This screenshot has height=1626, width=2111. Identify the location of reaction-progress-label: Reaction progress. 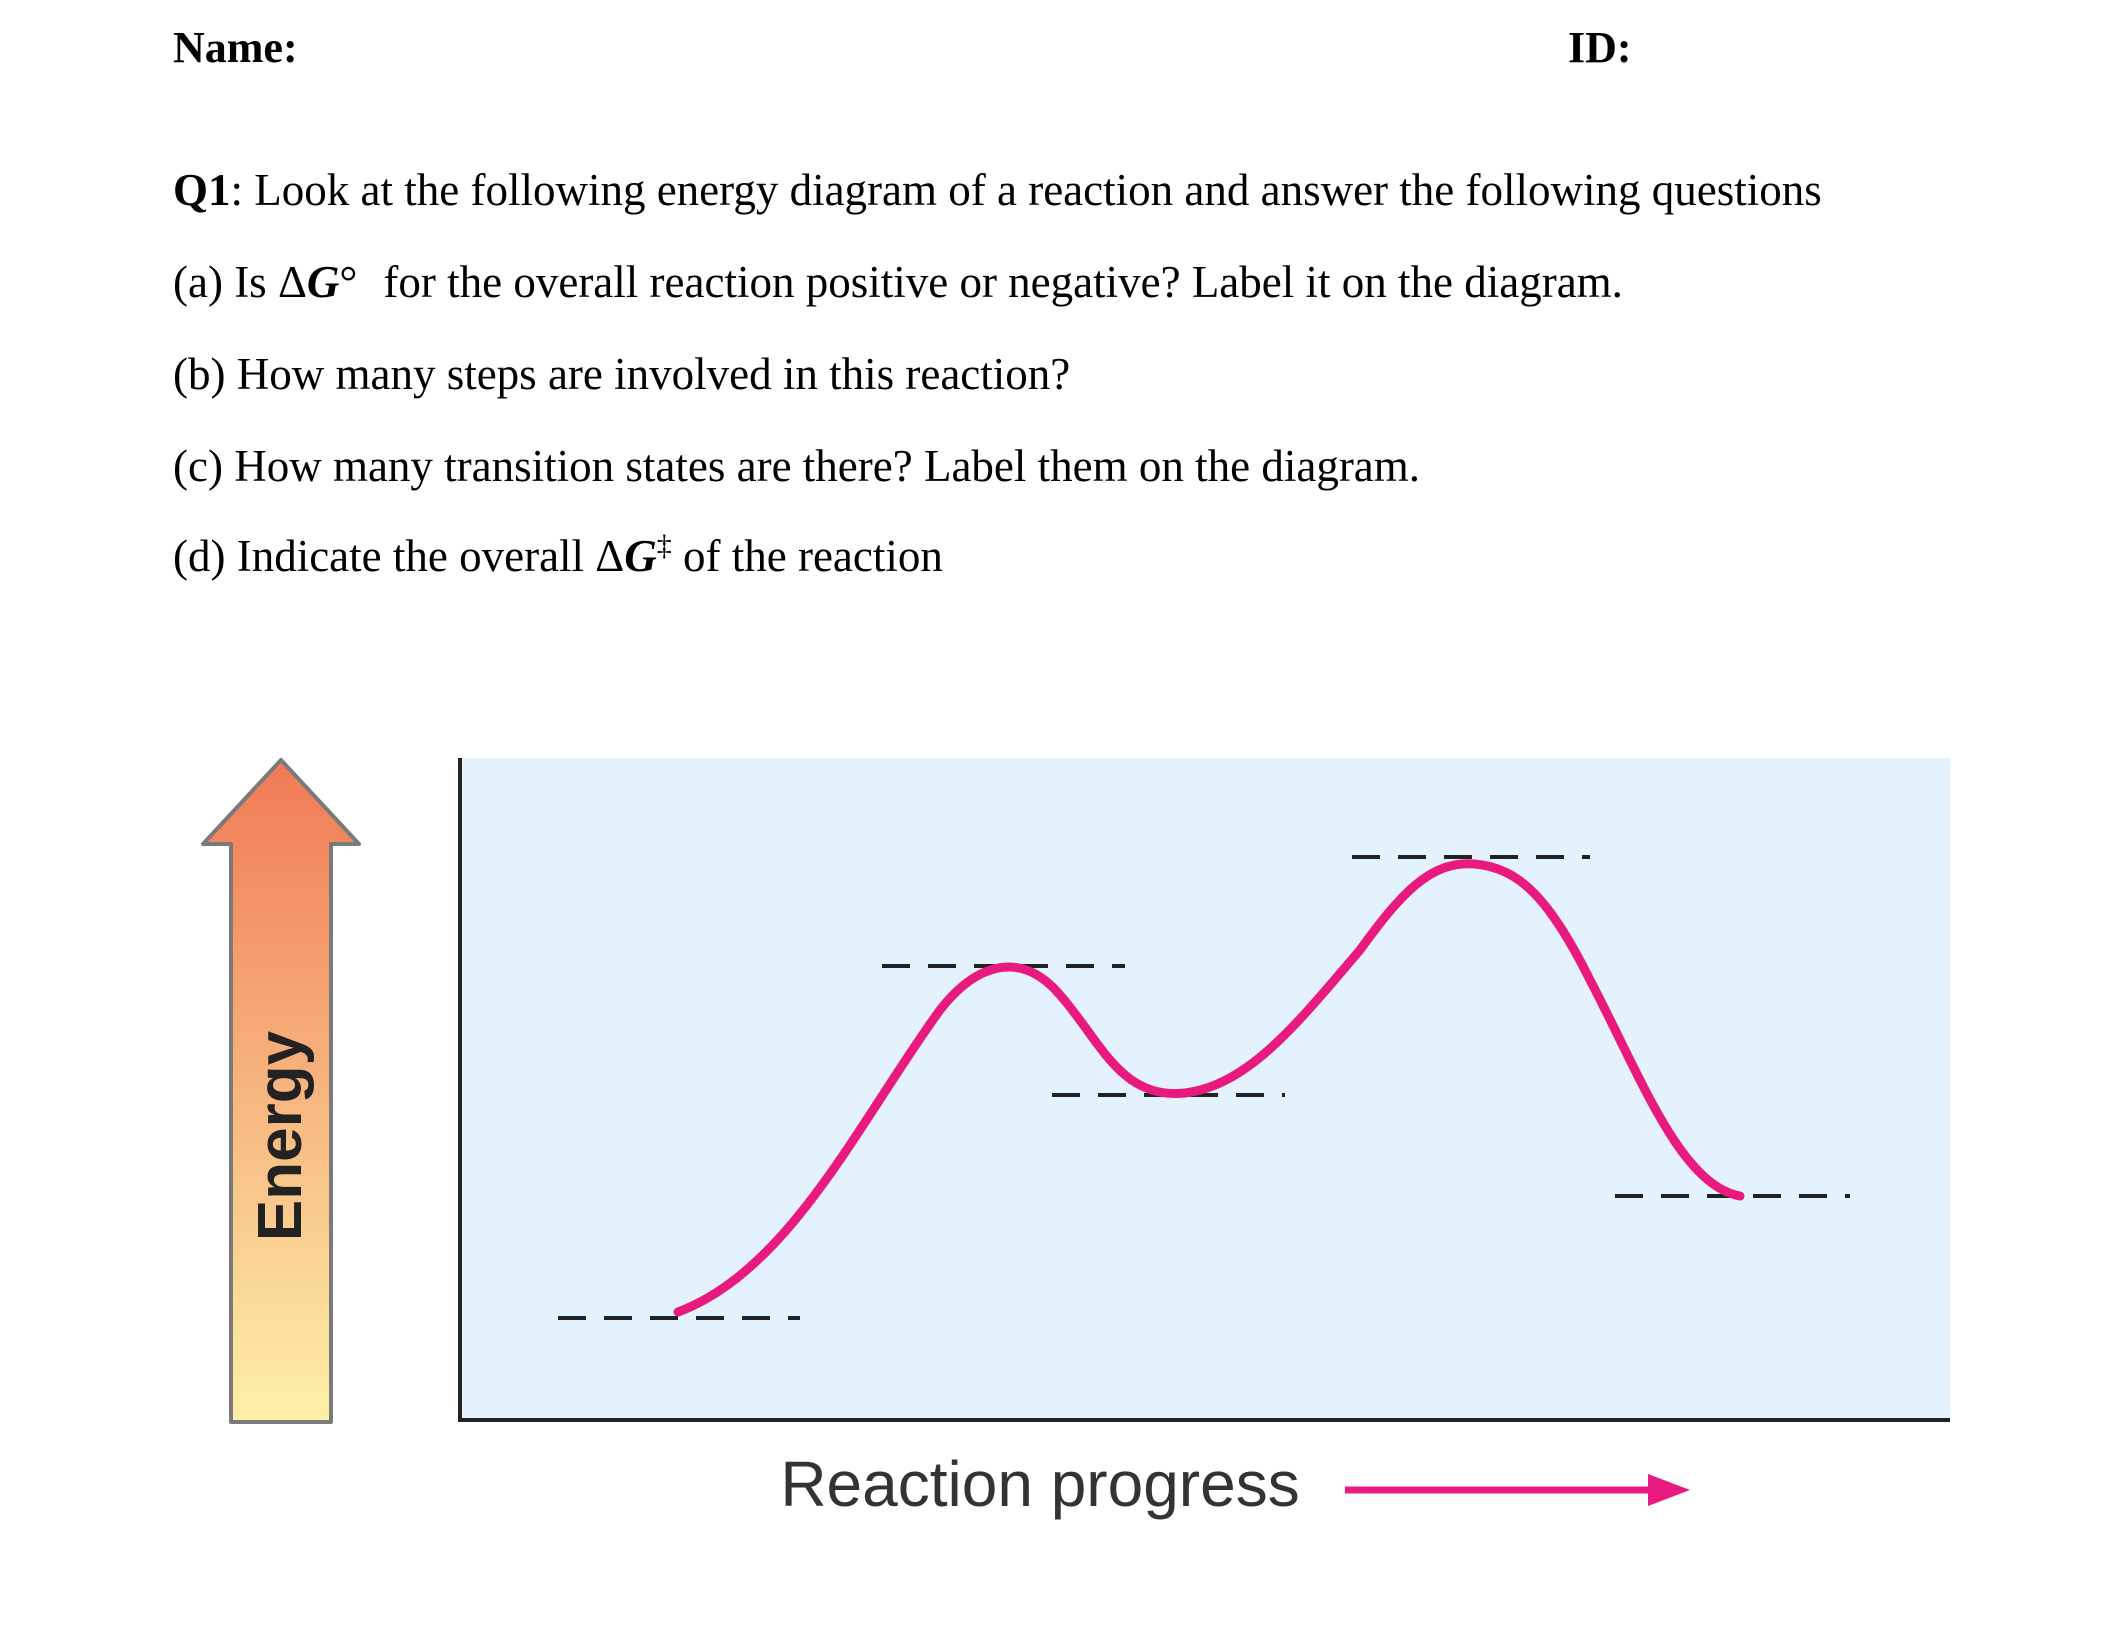
(1039, 1484).